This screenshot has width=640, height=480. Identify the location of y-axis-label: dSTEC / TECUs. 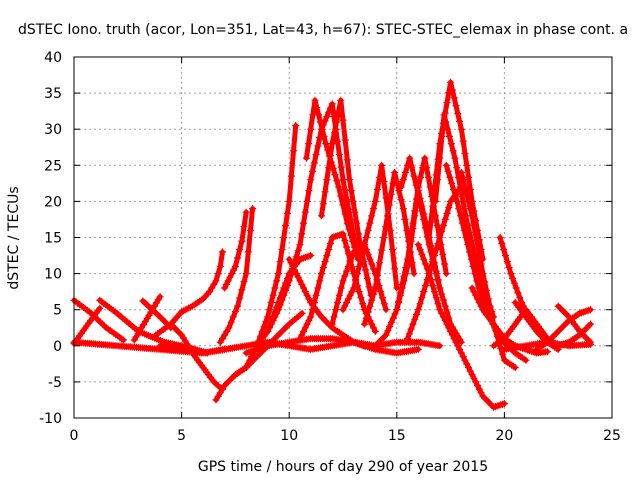
(14, 237).